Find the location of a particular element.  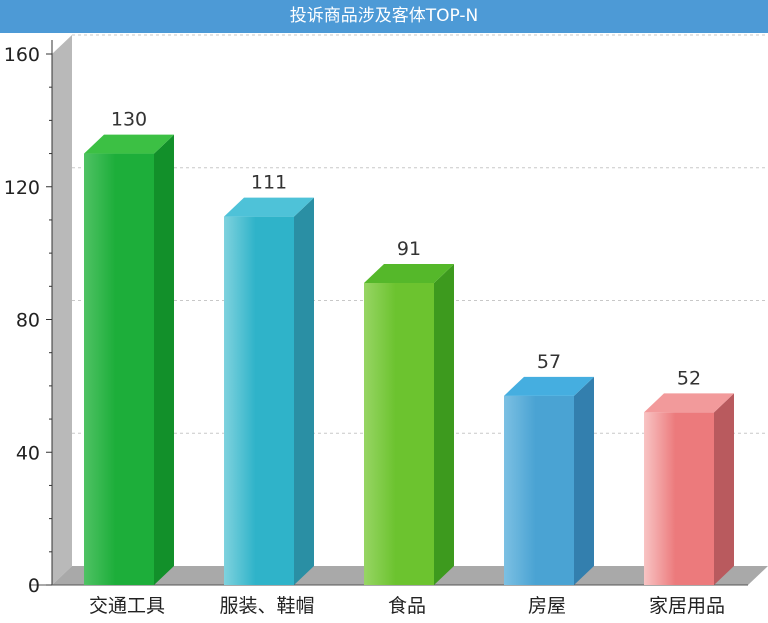

chart-title: 投诉商品涉及客体TOP-N is located at coordinates (384, 16).